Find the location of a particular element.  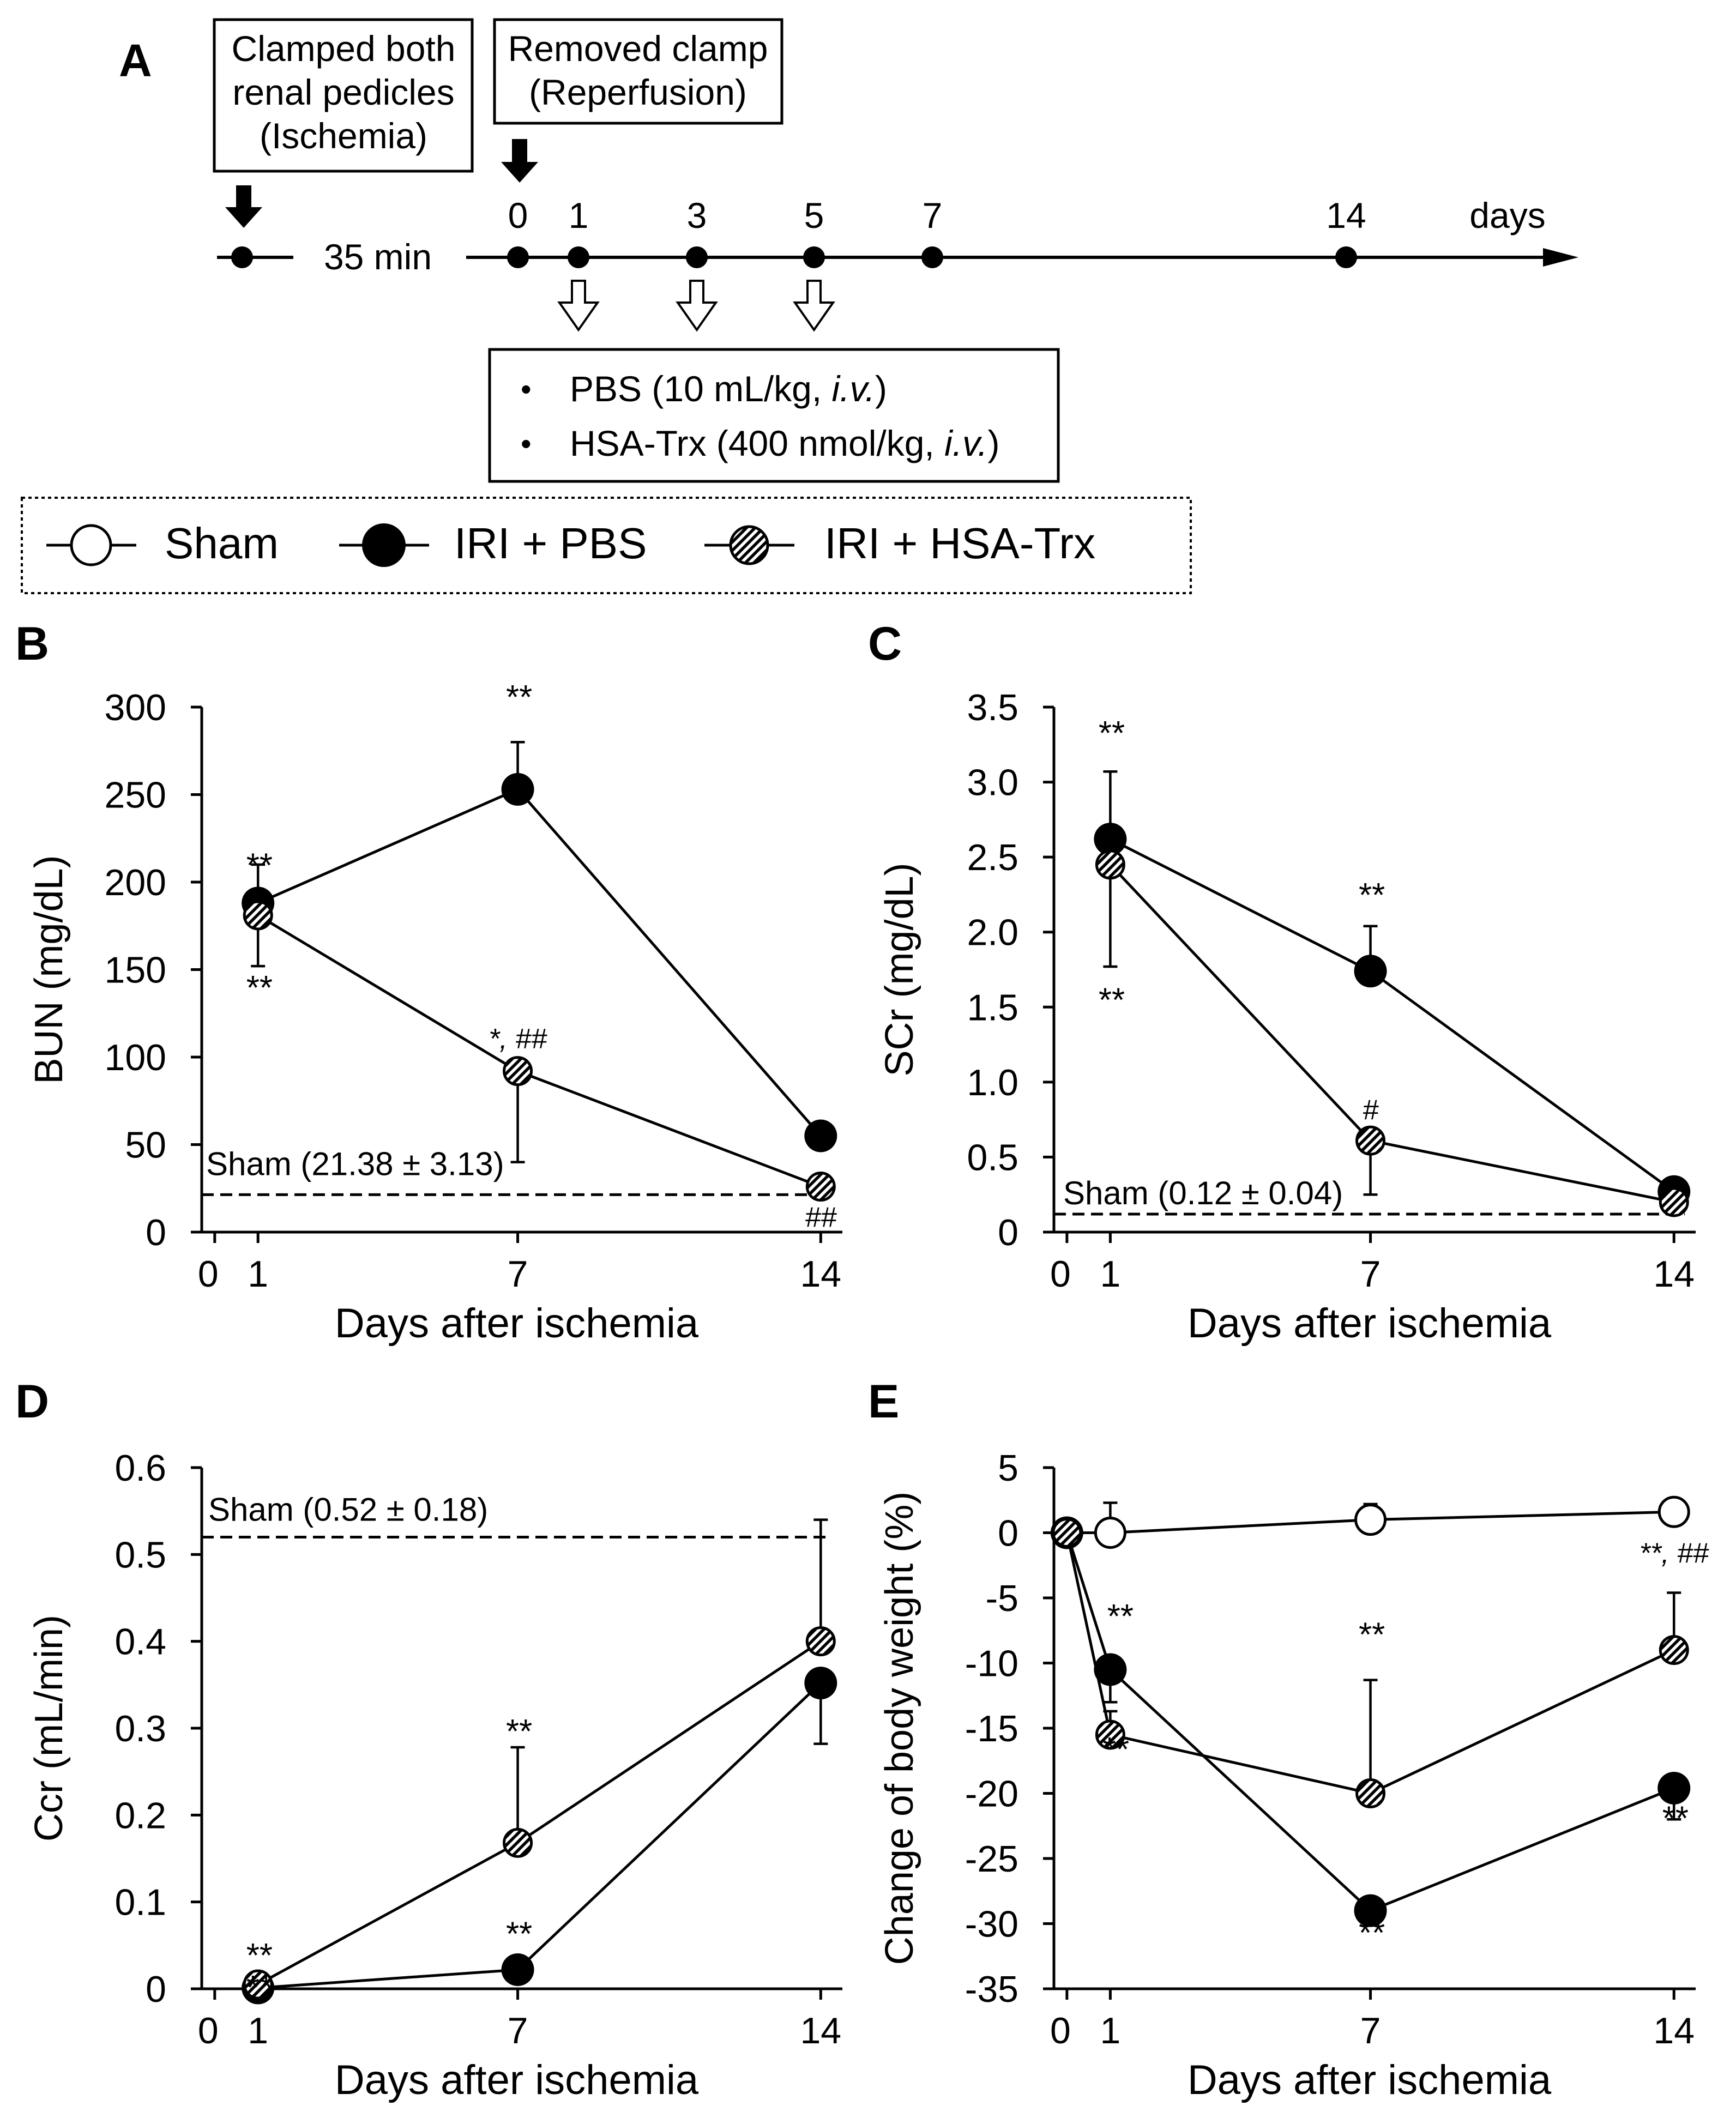

panel-d-y-tick-label: 0 is located at coordinates (156, 1989).